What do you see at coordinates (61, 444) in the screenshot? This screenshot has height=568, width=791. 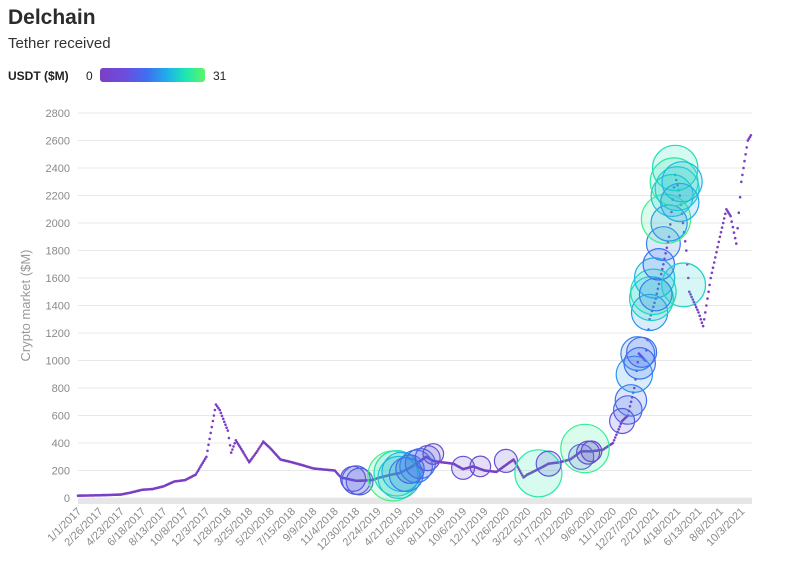 I see `y-tick-label: 400` at bounding box center [61, 444].